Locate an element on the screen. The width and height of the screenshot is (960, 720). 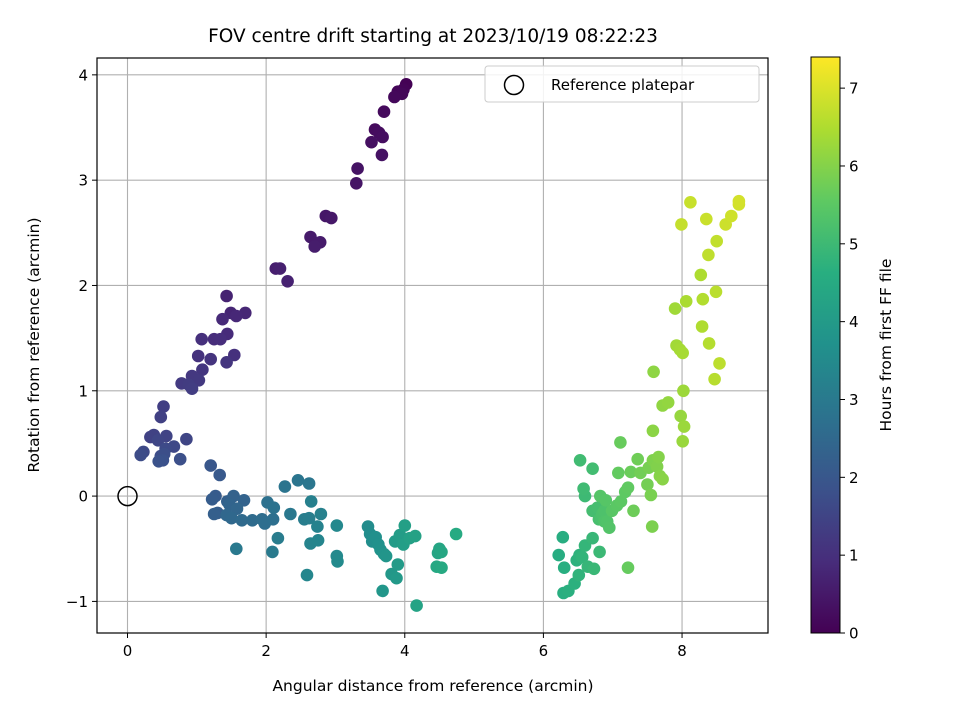
x-tick-label: 0 is located at coordinates (128, 651).